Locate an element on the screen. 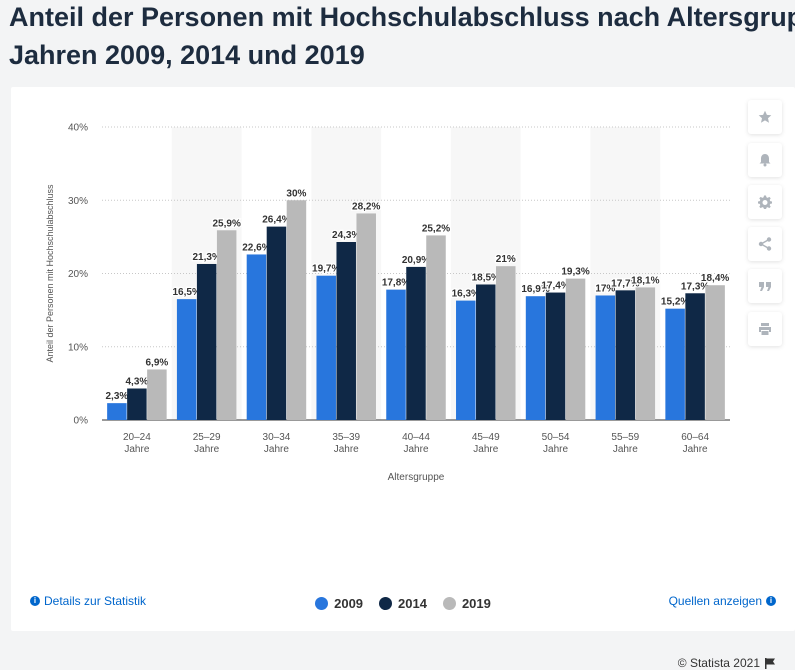 This screenshot has height=670, width=795. data-label: 17% is located at coordinates (605, 288).